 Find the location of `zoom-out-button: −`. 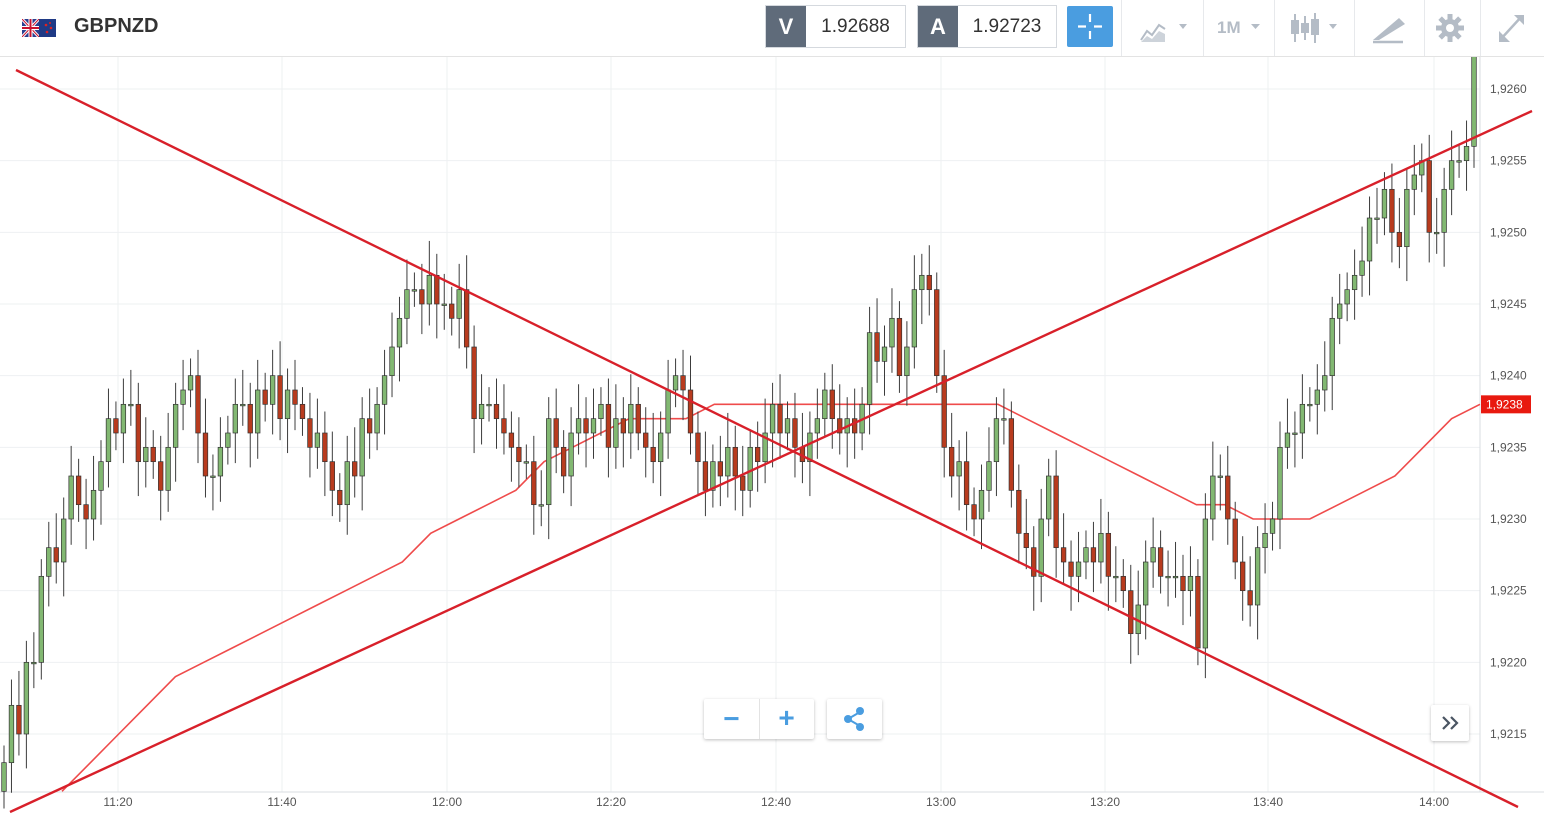

zoom-out-button: − is located at coordinates (731, 719).